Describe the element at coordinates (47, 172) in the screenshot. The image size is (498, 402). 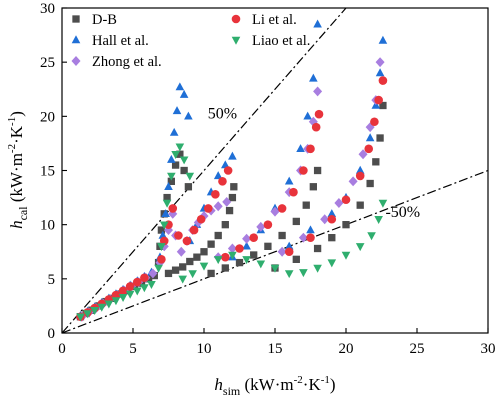
I see `y-tick-label: 15` at that location.